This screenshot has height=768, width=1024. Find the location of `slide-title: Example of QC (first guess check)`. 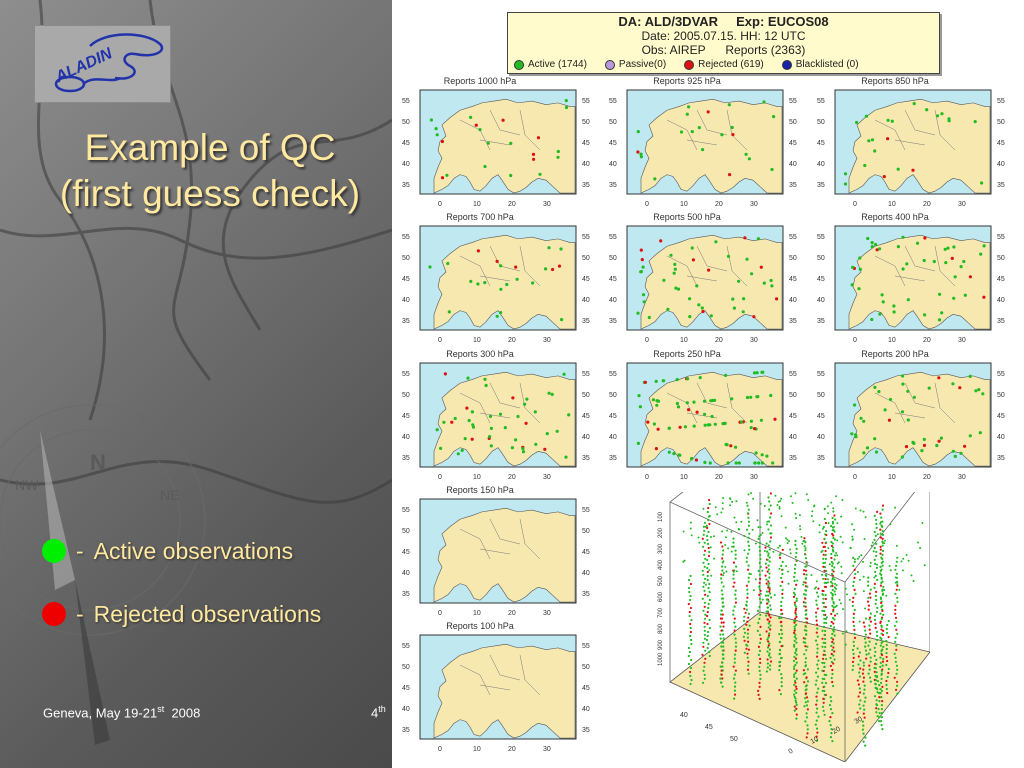

slide-title: Example of QC (first guess check) is located at coordinates (196, 171).